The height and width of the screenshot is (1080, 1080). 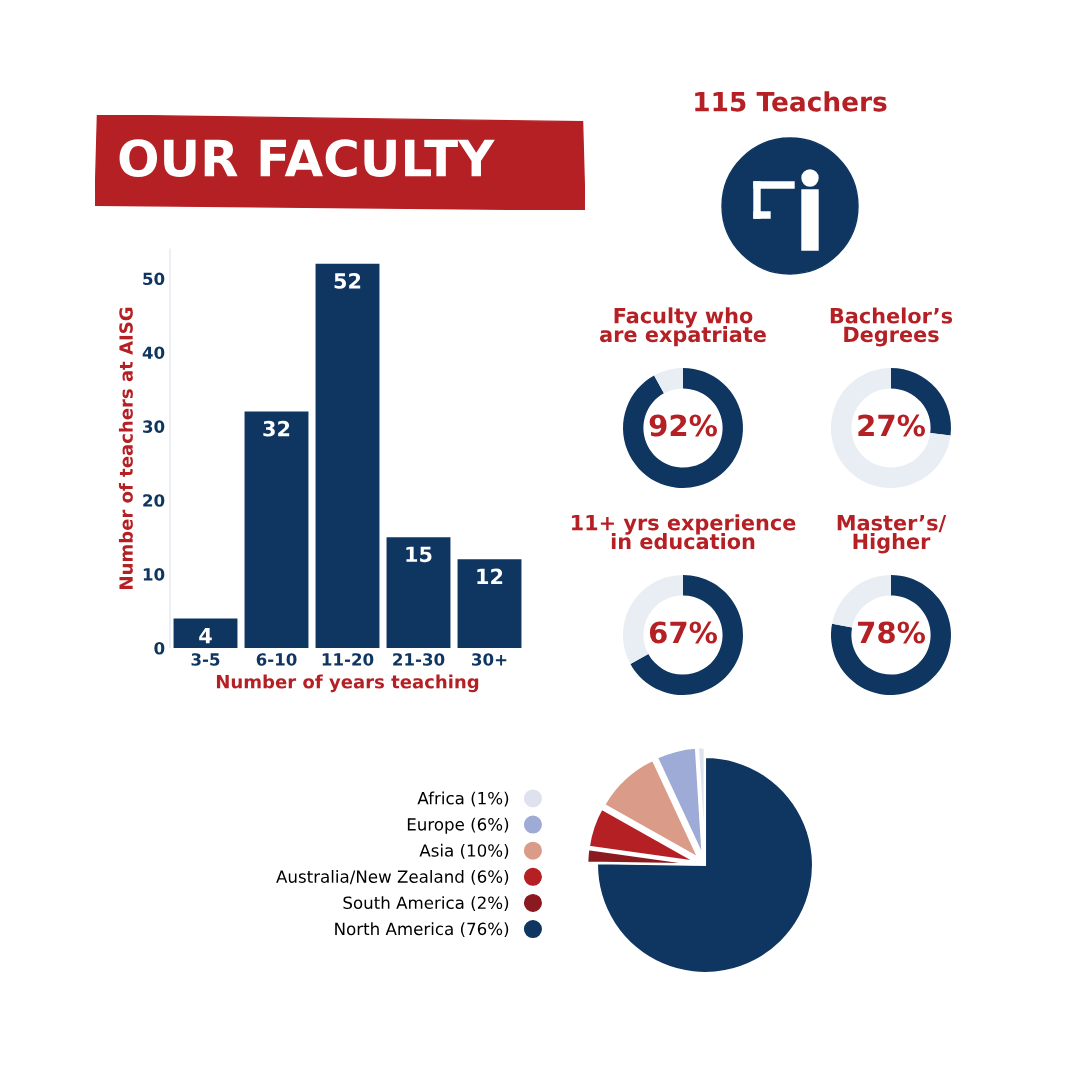 I want to click on chart-title: Master’s/ Higher, so click(x=892, y=534).